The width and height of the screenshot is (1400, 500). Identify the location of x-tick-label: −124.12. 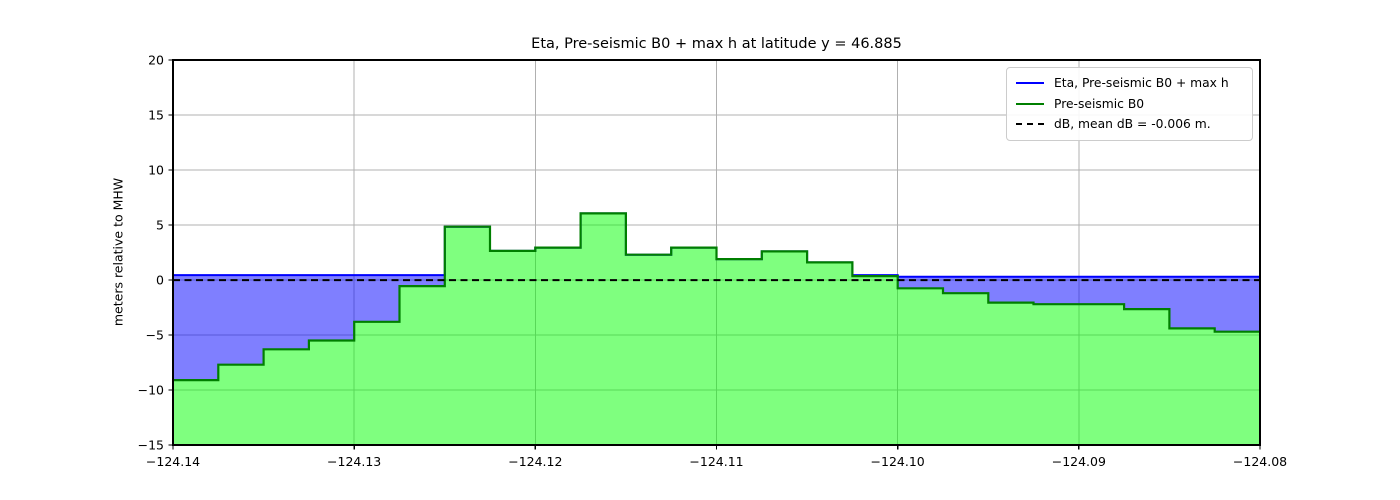
(535, 461).